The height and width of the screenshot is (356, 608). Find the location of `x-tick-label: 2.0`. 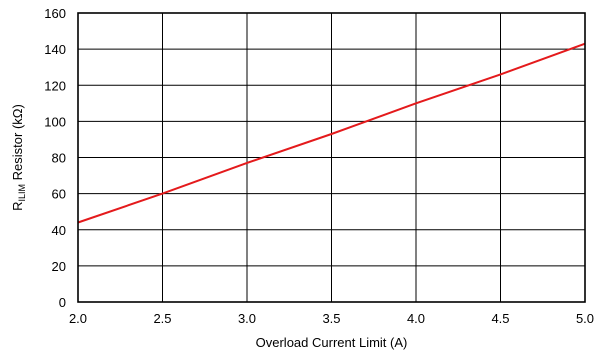

x-tick-label: 2.0 is located at coordinates (78, 318).